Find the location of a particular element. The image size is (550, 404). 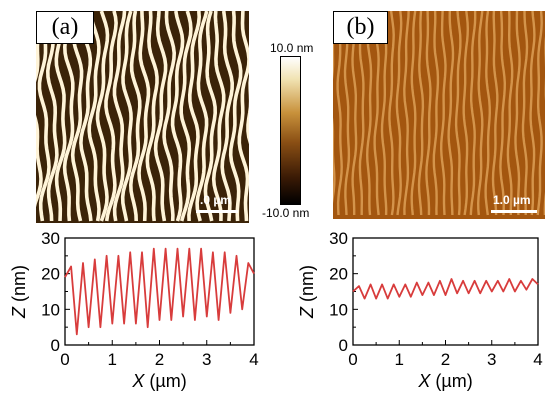

colorbar is located at coordinates (290, 130).